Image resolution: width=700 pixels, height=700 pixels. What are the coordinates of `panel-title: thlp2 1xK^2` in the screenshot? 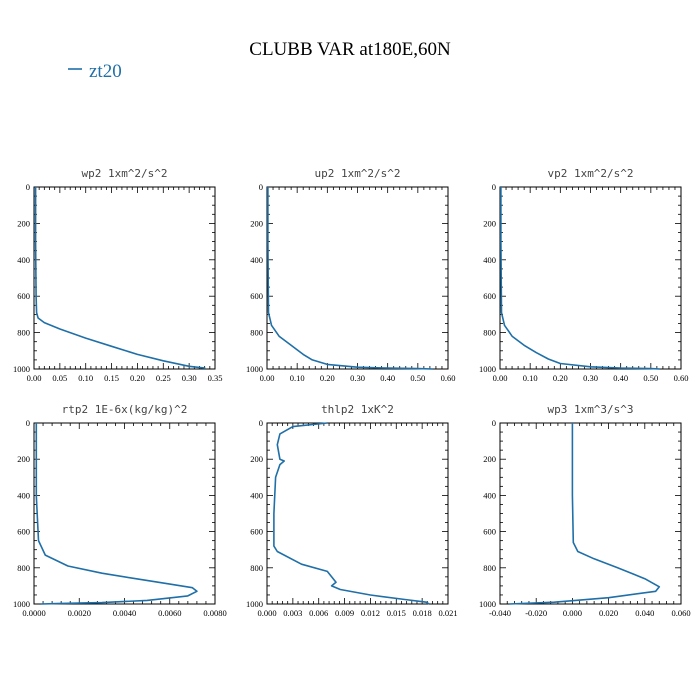 It's located at (357, 409).